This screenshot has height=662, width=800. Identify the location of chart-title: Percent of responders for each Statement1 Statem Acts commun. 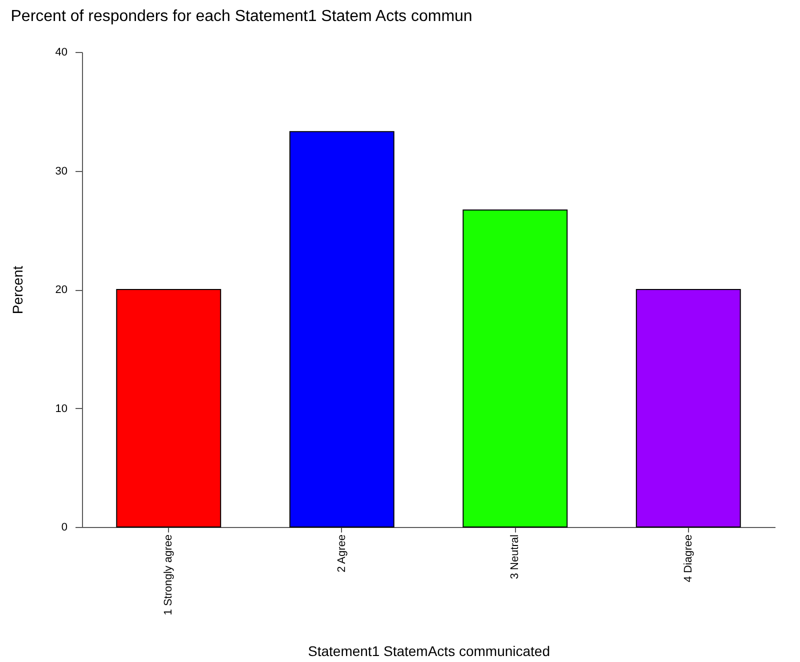
(241, 16).